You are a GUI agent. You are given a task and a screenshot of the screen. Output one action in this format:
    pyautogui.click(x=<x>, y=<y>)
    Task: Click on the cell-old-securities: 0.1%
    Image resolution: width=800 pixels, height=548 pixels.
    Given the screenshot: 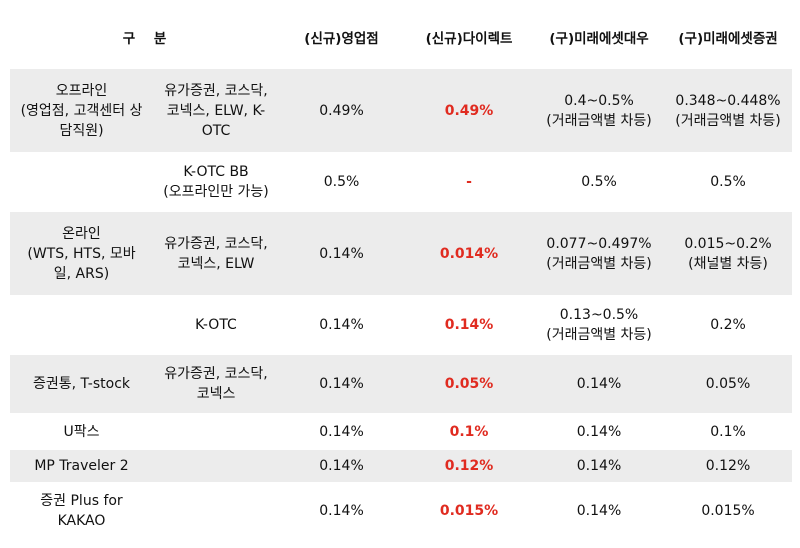 What is the action you would take?
    pyautogui.click(x=728, y=431)
    